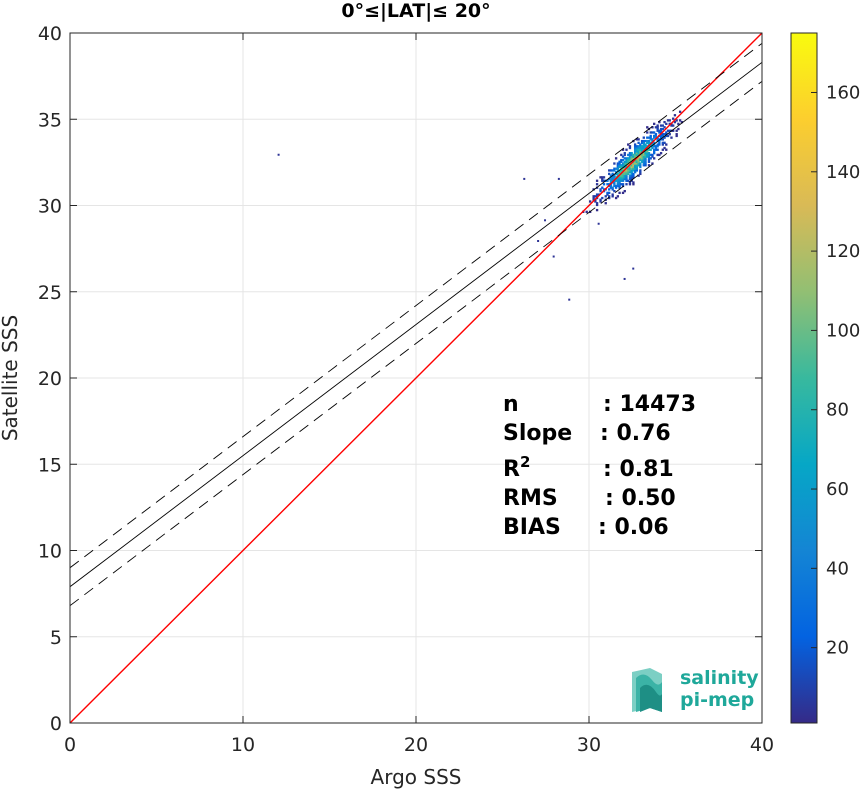 Image resolution: width=865 pixels, height=790 pixels. Describe the element at coordinates (50, 120) in the screenshot. I see `y-tick-label: 35` at that location.